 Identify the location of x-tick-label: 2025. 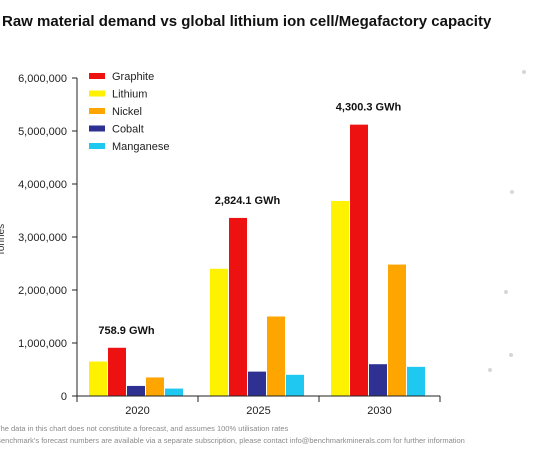
(258, 411).